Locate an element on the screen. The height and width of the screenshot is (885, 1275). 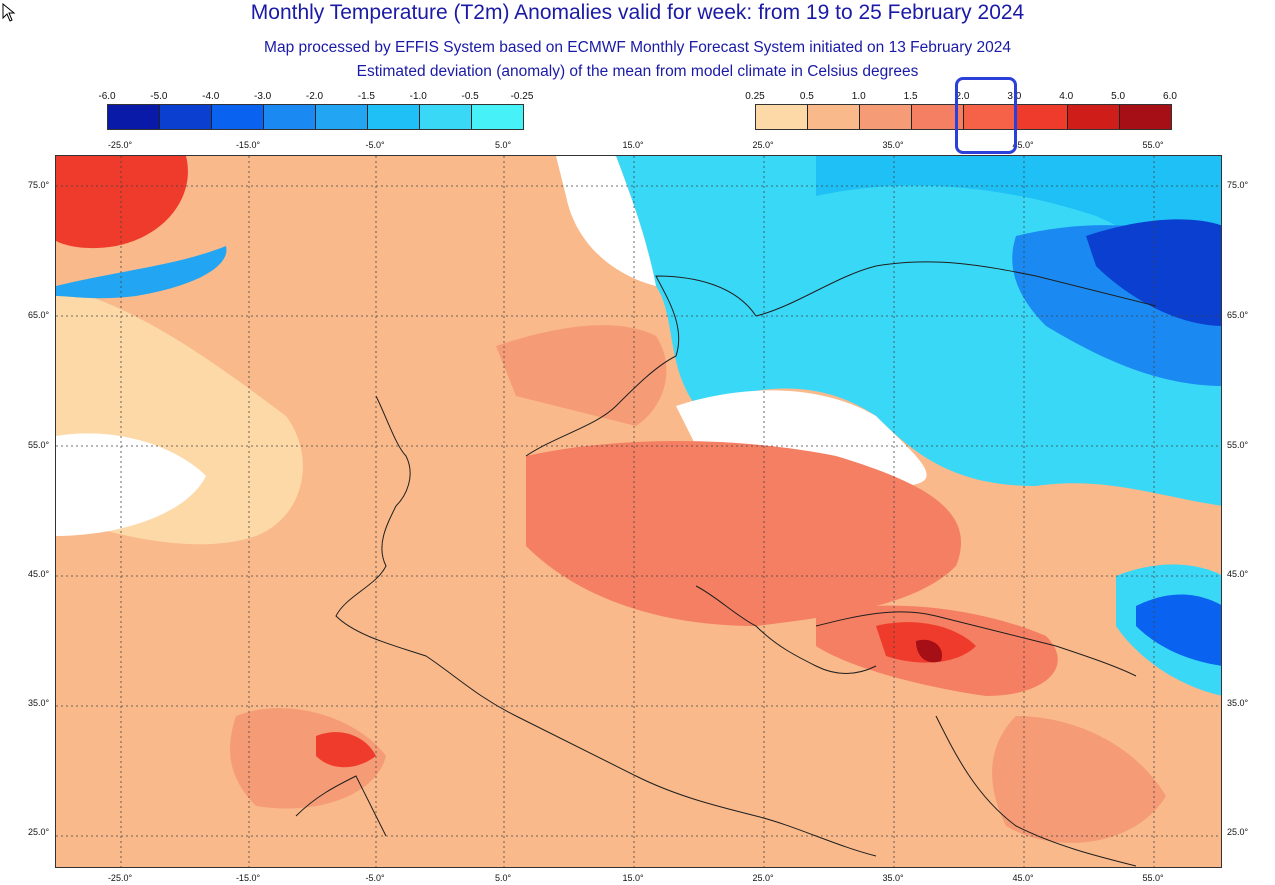
cold-legend-tick-label: -1.0 is located at coordinates (418, 96).